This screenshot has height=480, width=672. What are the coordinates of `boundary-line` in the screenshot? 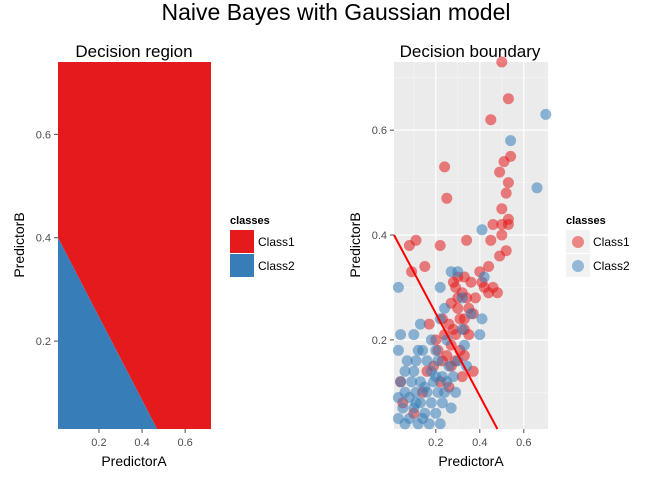 It's located at (446, 332).